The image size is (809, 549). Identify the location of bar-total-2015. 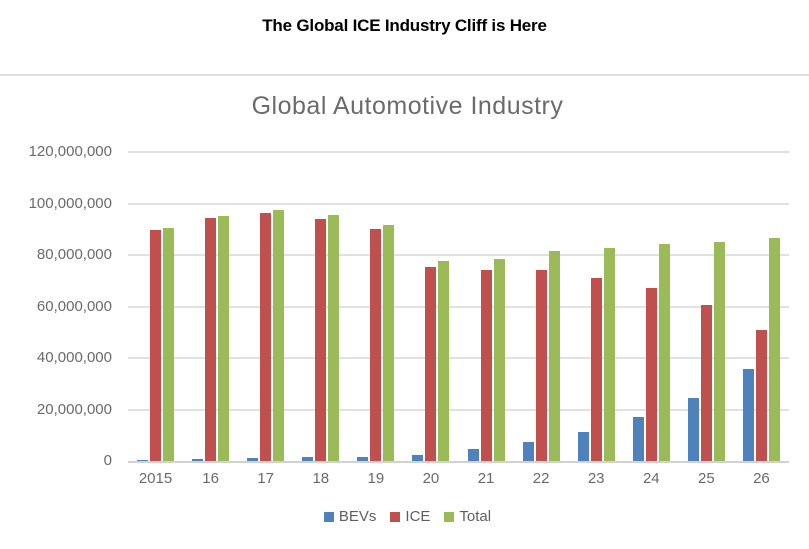
(169, 344).